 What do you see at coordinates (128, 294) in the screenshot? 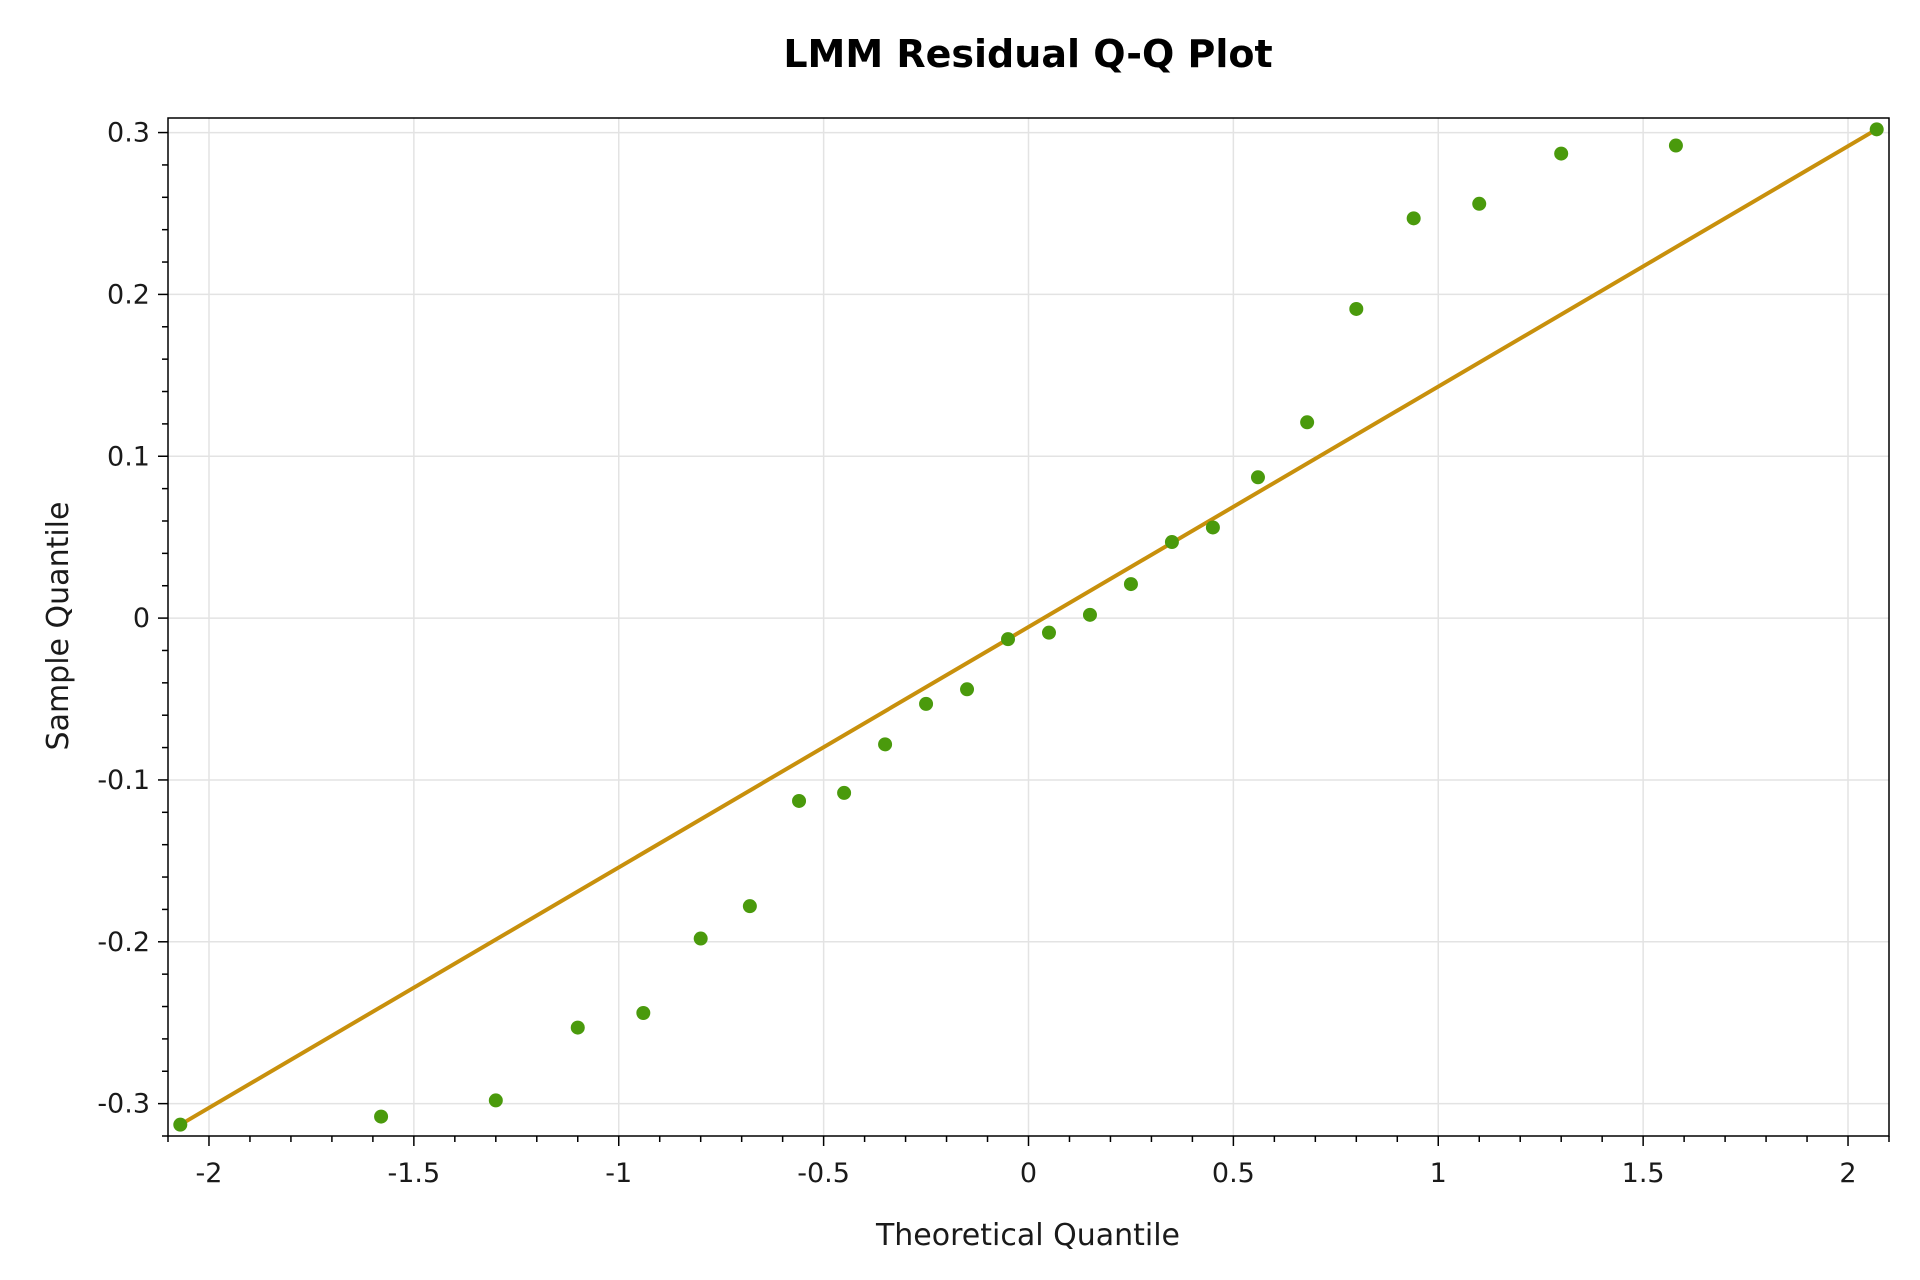
I see `y-tick-label: 0.2` at bounding box center [128, 294].